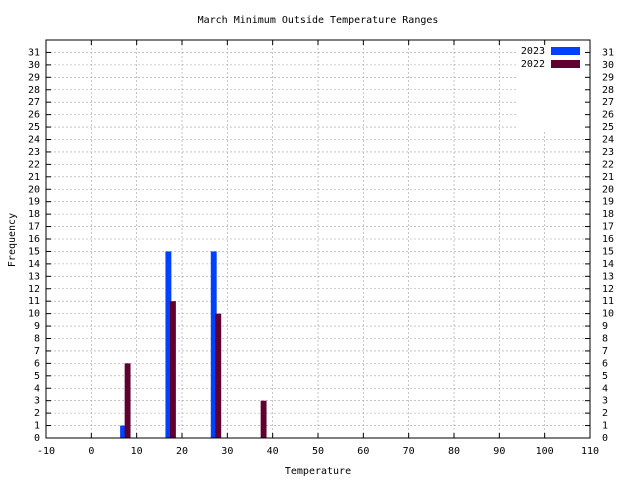  I want to click on y-tick-label: 17, so click(34, 227).